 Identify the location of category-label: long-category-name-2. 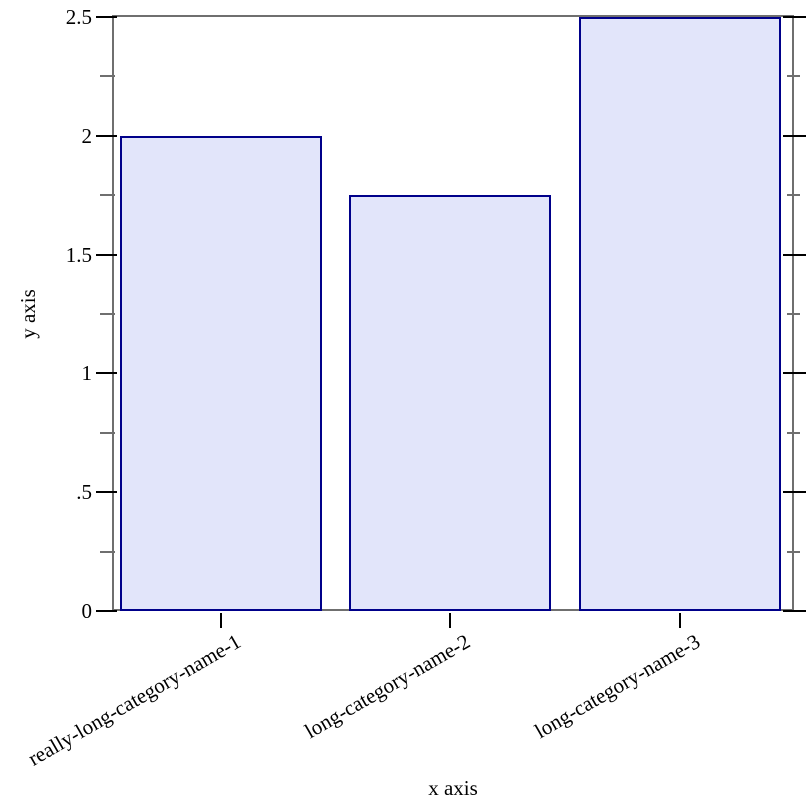
(387, 686).